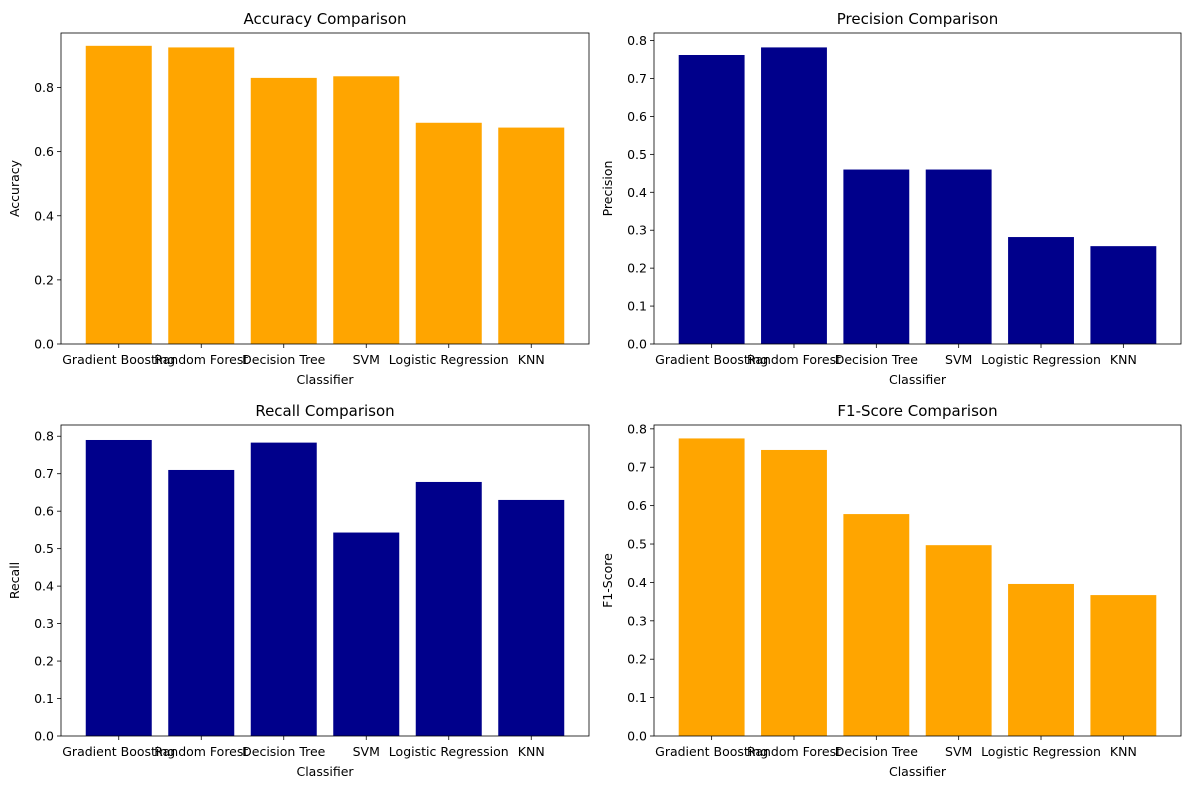 The width and height of the screenshot is (1189, 794). What do you see at coordinates (607, 580) in the screenshot?
I see `y-axis-label: F1-Score` at bounding box center [607, 580].